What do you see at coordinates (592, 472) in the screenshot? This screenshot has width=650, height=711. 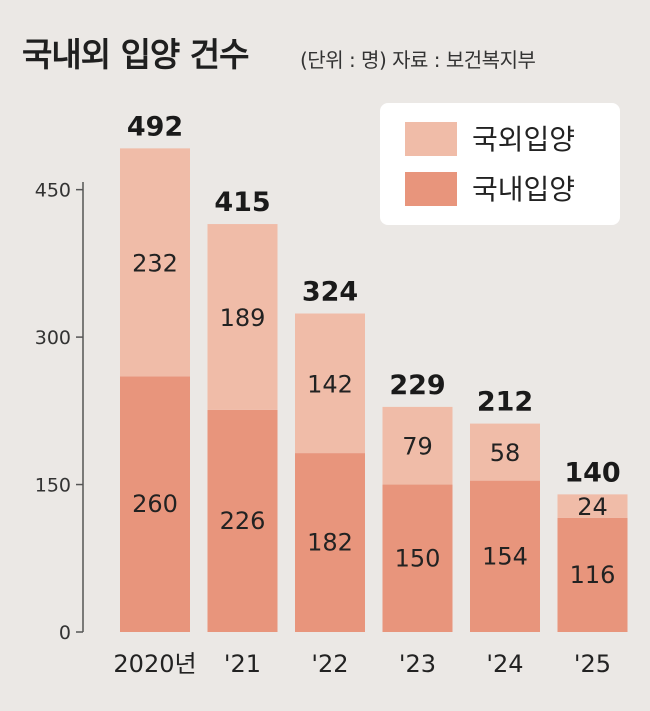 I see `total-label: 140` at bounding box center [592, 472].